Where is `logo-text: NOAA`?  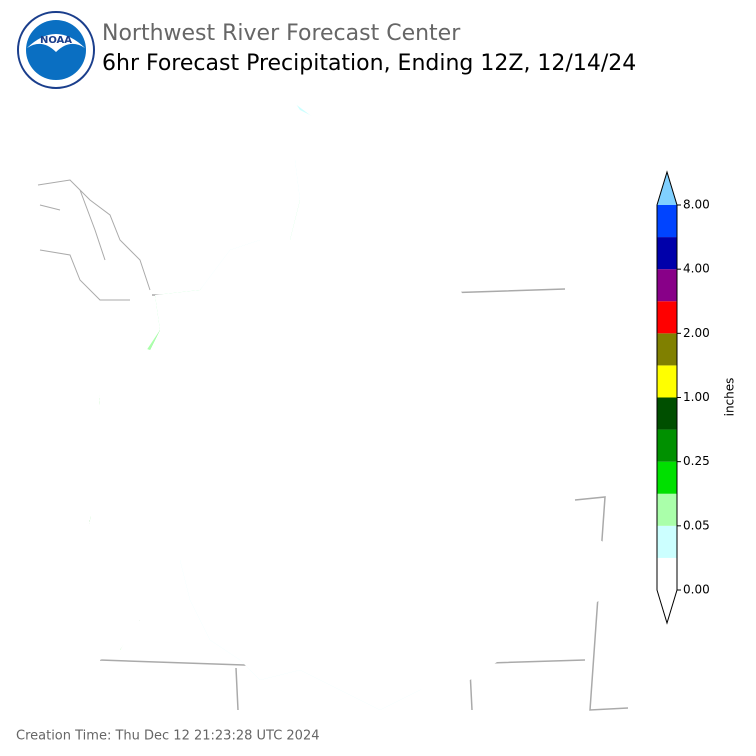
logo-text: NOAA is located at coordinates (56, 40).